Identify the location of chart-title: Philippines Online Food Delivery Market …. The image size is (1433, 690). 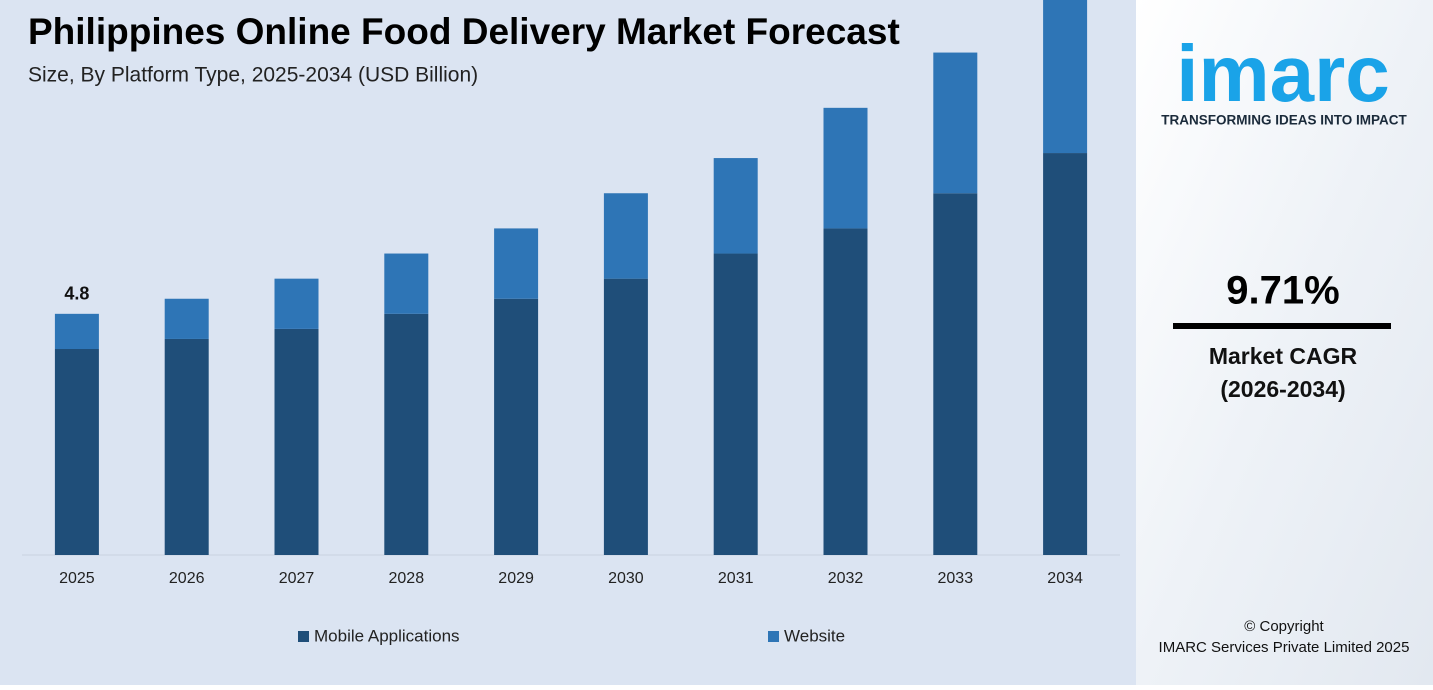
(464, 31).